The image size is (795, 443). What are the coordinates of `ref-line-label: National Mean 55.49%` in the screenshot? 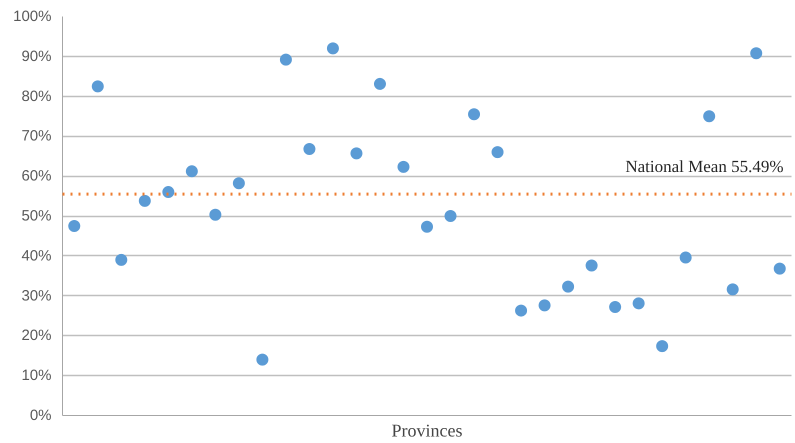 It's located at (704, 166).